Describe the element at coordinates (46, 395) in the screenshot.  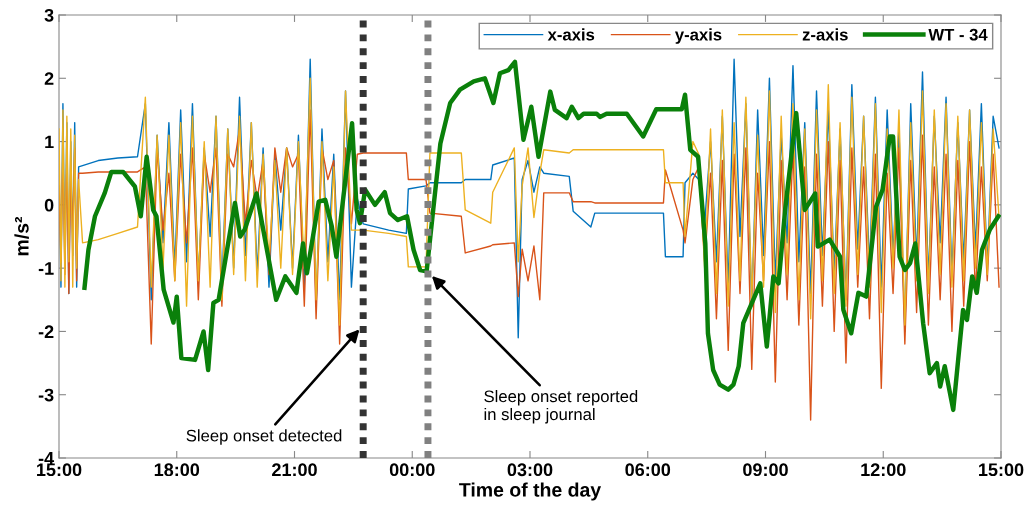
I see `y-tick-label: -3` at that location.